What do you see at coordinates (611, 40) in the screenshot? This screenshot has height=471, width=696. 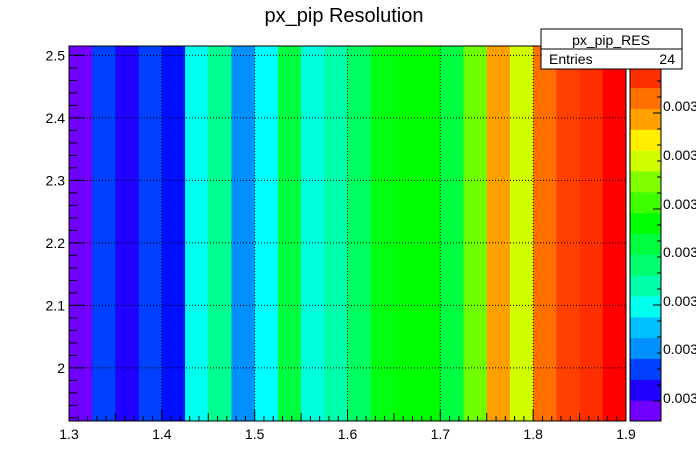 I see `stats-name: px_pip_RES` at bounding box center [611, 40].